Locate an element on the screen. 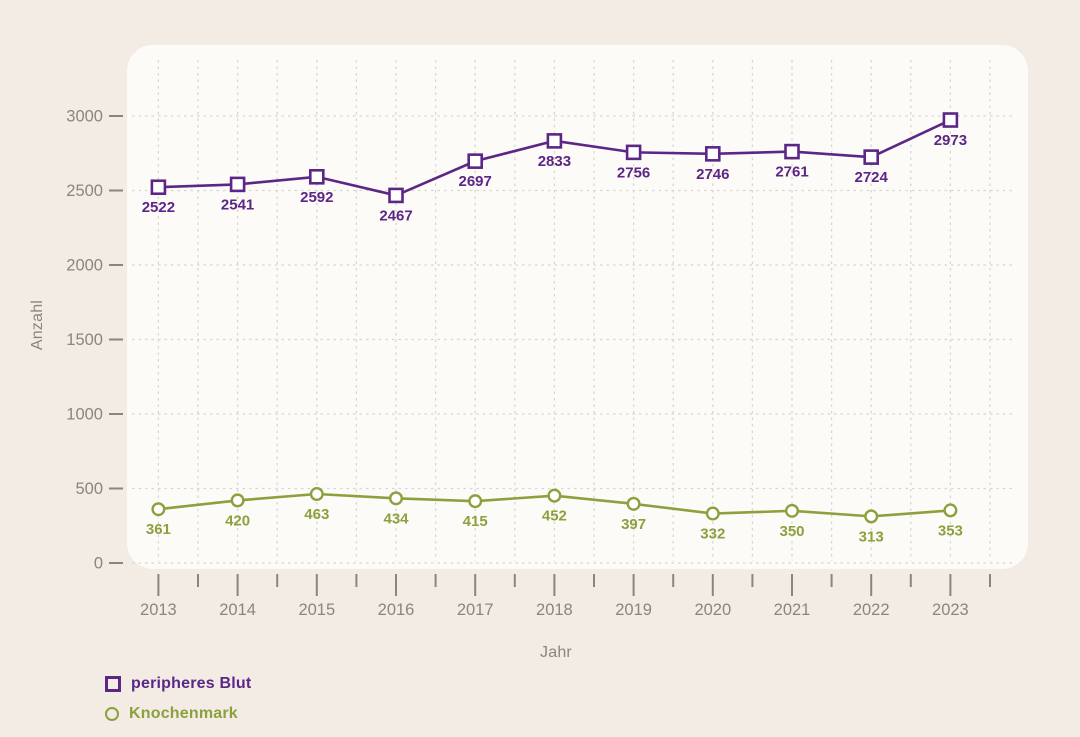 The height and width of the screenshot is (737, 1080). y-axis-title: Anzahl is located at coordinates (37, 325).